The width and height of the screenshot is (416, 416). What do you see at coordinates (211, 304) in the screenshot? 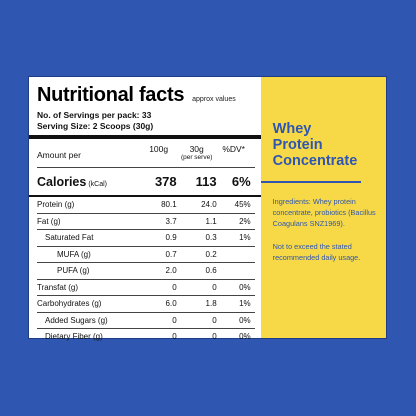
I see `nutrient-per-serve: 1.8` at bounding box center [211, 304].